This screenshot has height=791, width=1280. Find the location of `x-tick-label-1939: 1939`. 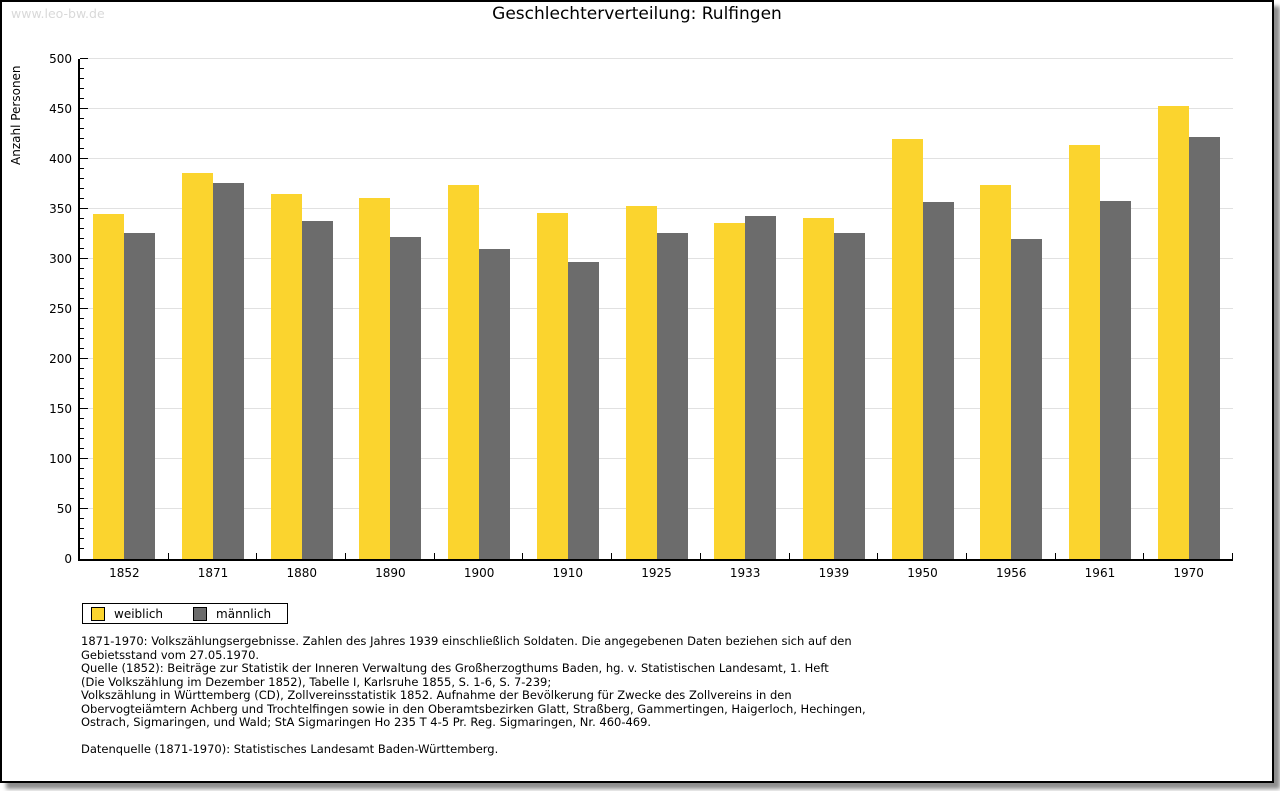

x-tick-label-1939: 1939 is located at coordinates (834, 573).